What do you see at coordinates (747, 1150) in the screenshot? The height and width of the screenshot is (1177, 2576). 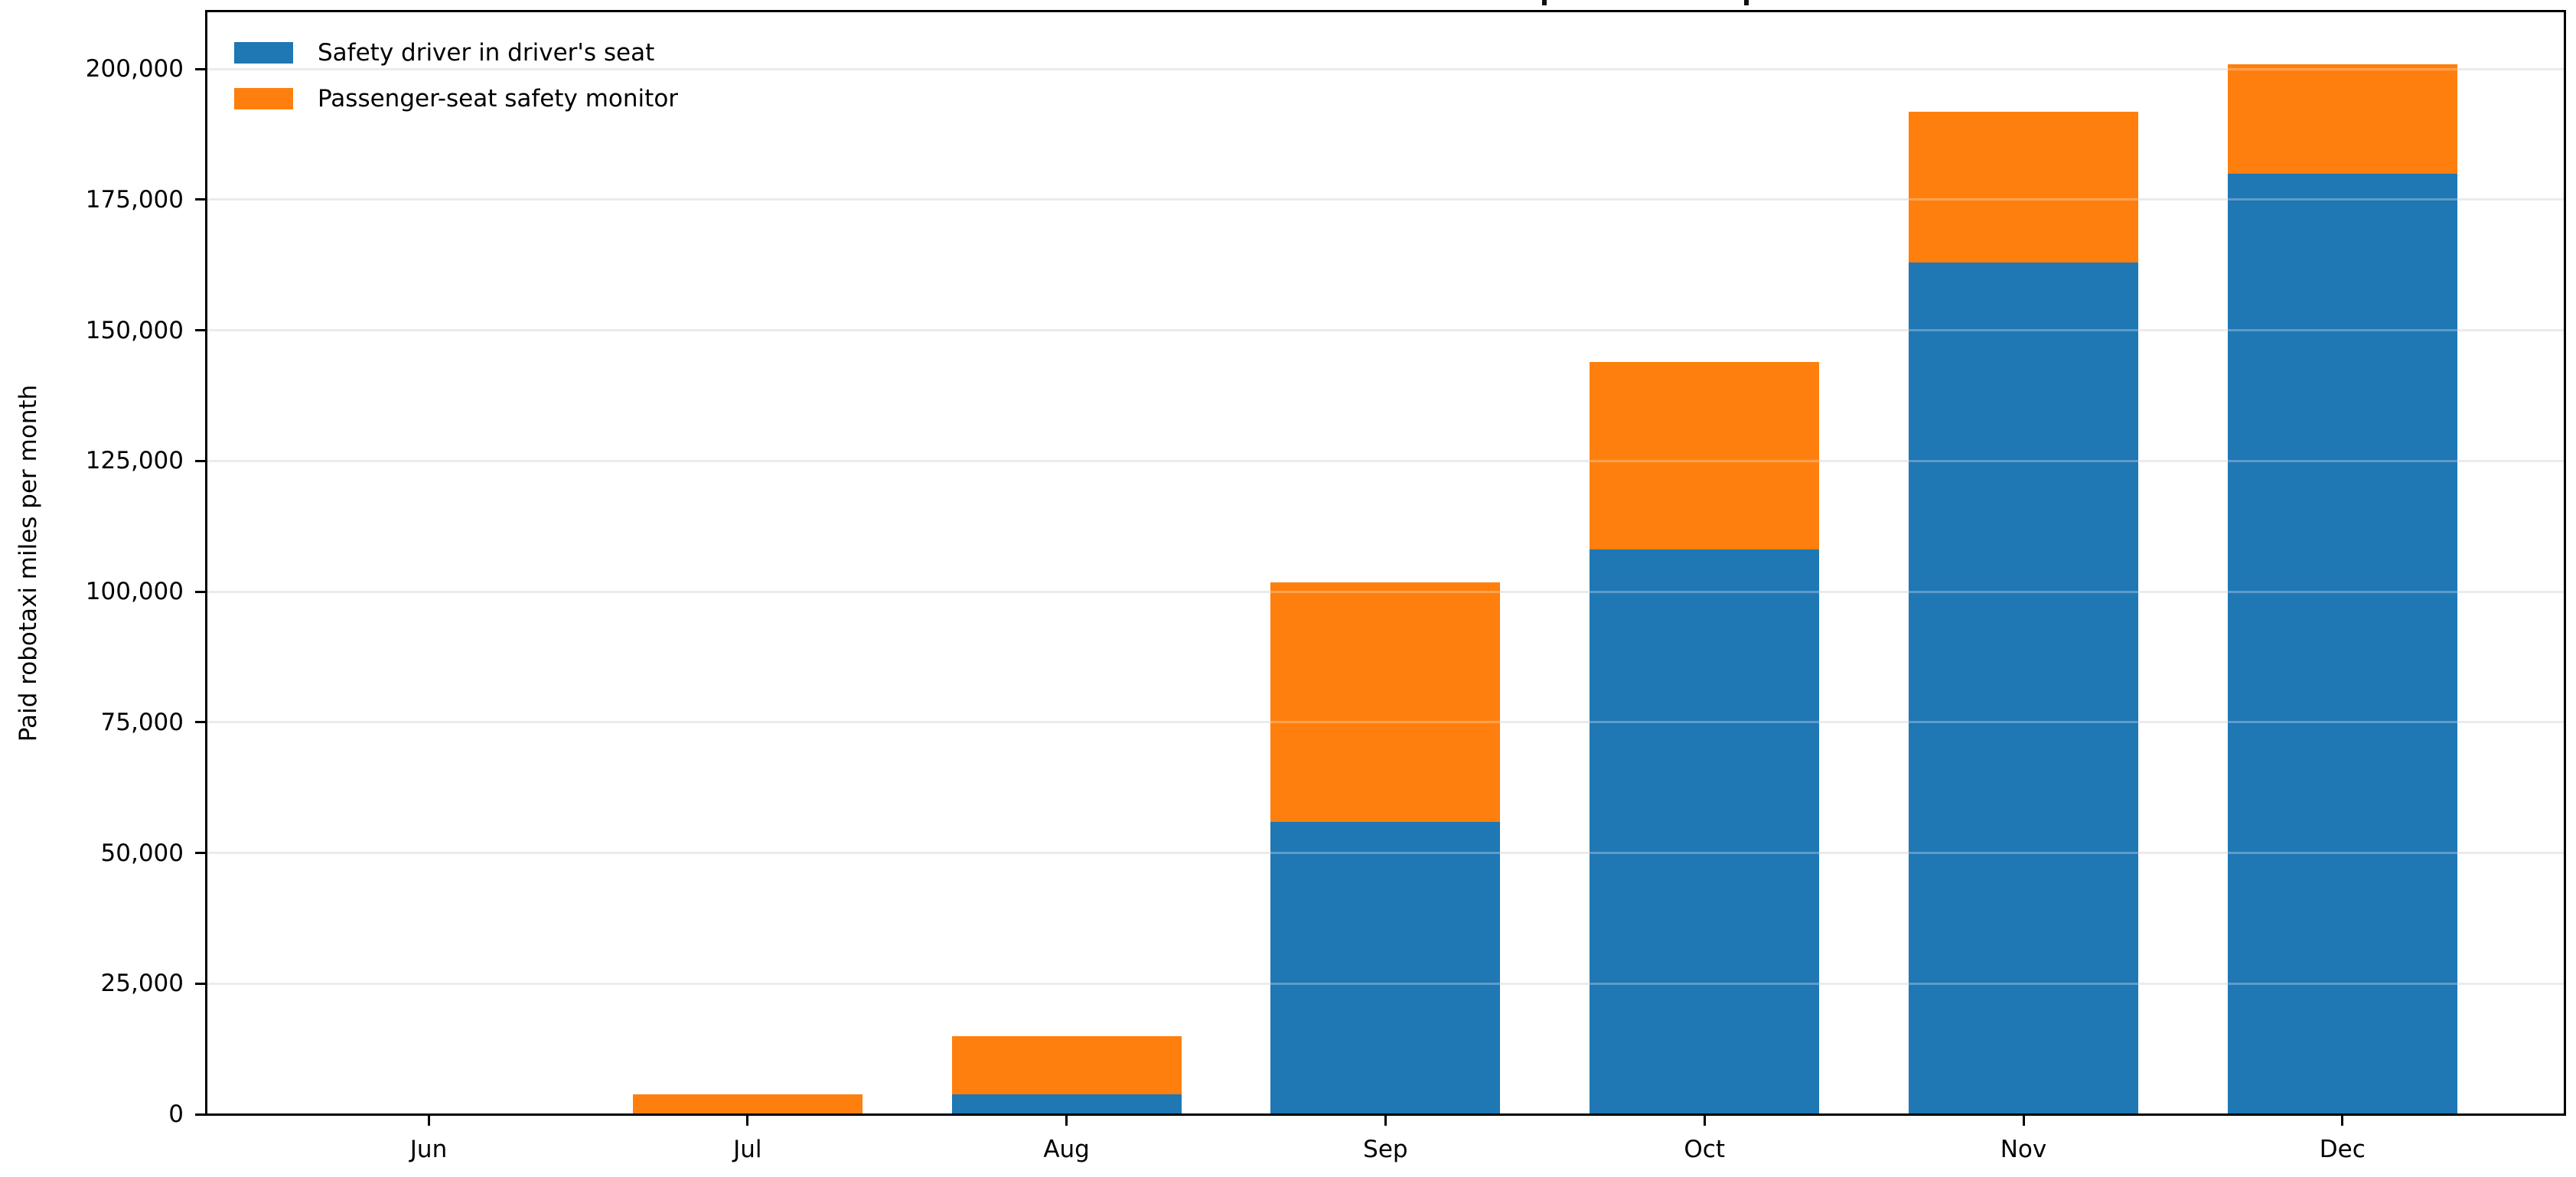 I see `x-tick-label-jul: Jul` at bounding box center [747, 1150].